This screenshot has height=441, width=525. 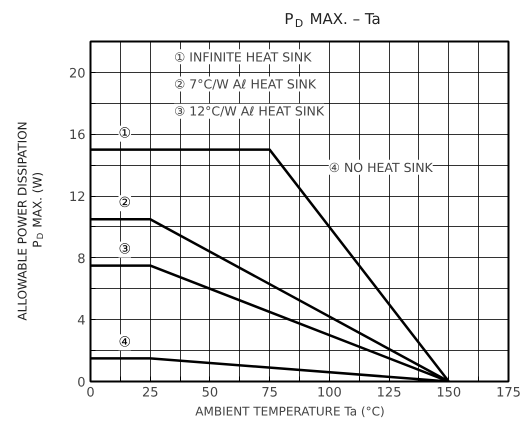 What do you see at coordinates (81, 321) in the screenshot?
I see `y-tick-label: 4` at bounding box center [81, 321].